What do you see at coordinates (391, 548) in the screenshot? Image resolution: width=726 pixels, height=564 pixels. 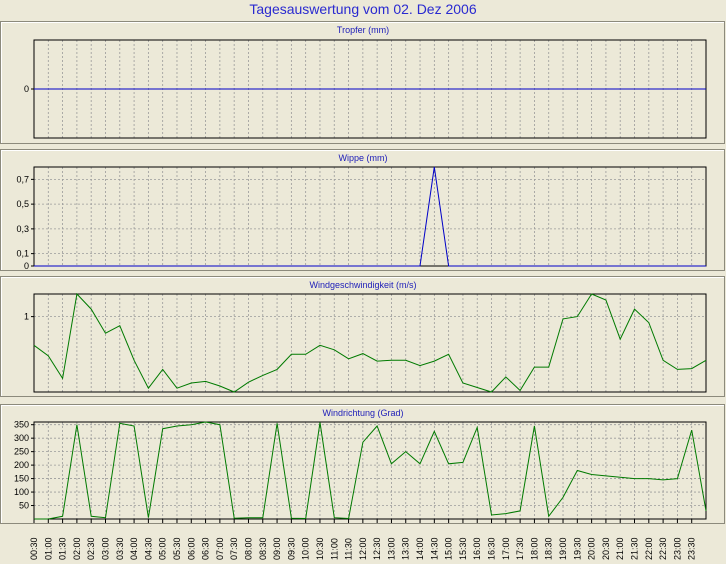 I see `x-tick-label: 13:00` at bounding box center [391, 548].